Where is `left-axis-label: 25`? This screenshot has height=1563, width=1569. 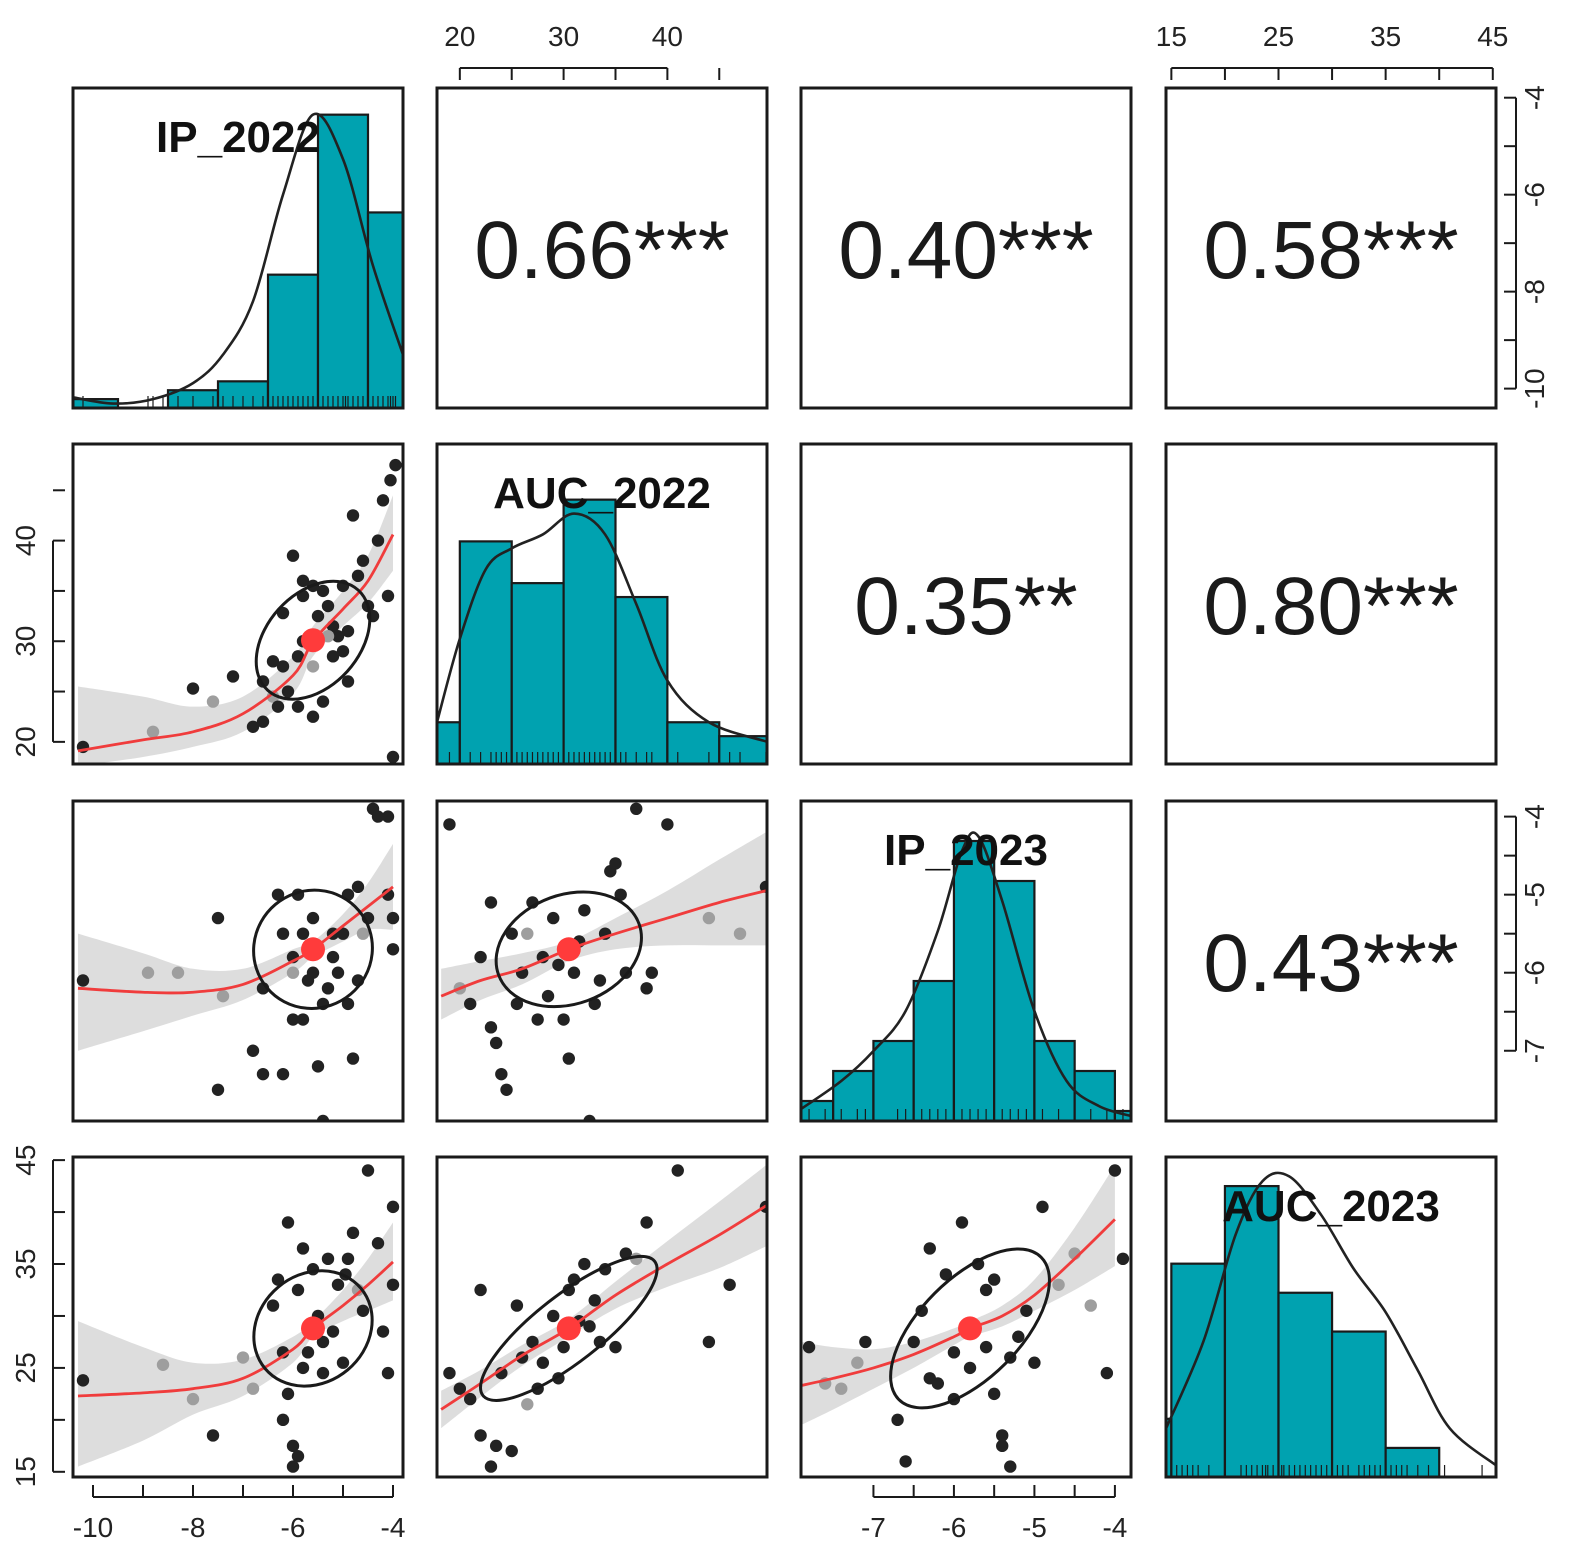
left-axis-label: 25 is located at coordinates (25, 1367).